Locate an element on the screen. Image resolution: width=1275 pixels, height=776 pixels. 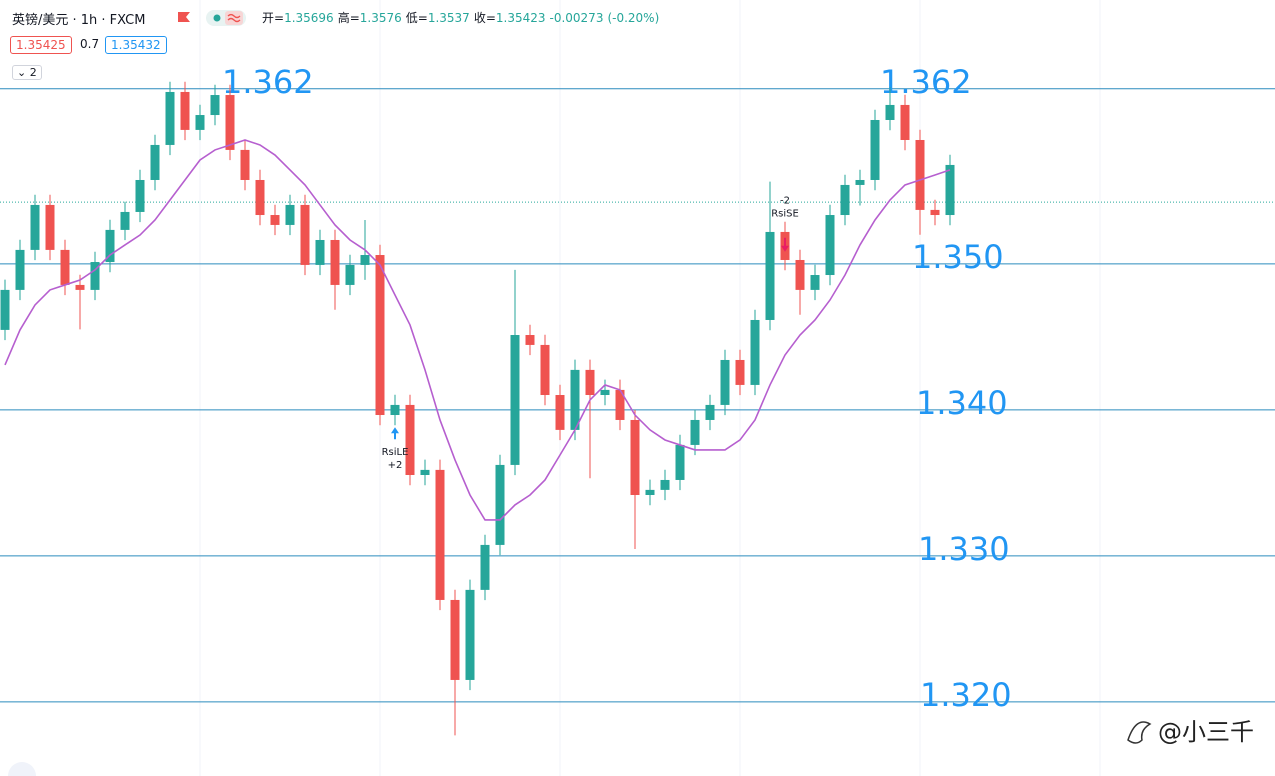
status-badge is located at coordinates (234, 18).